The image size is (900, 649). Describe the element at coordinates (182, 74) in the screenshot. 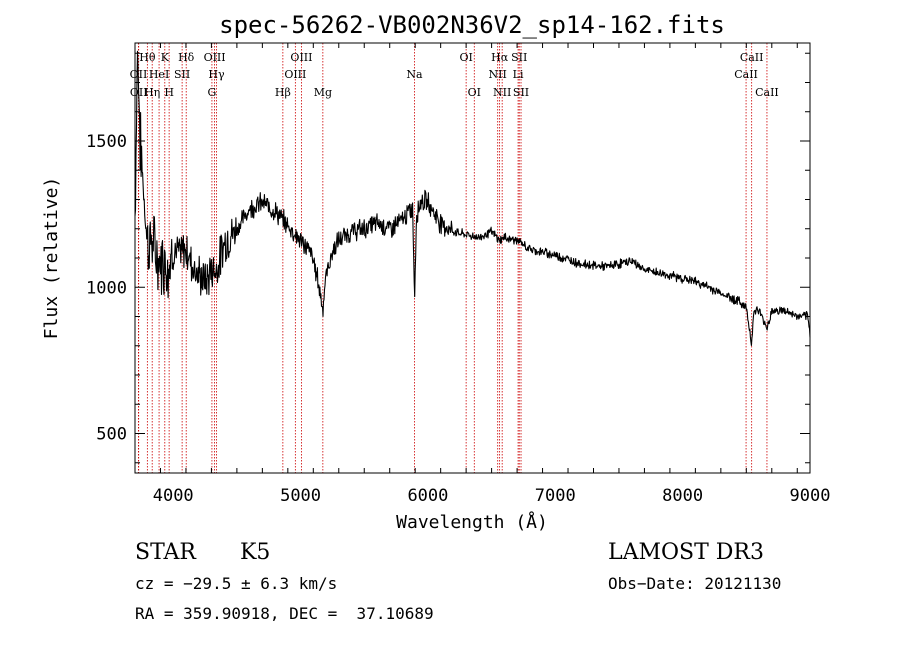

I see `line-label-7: SII` at that location.